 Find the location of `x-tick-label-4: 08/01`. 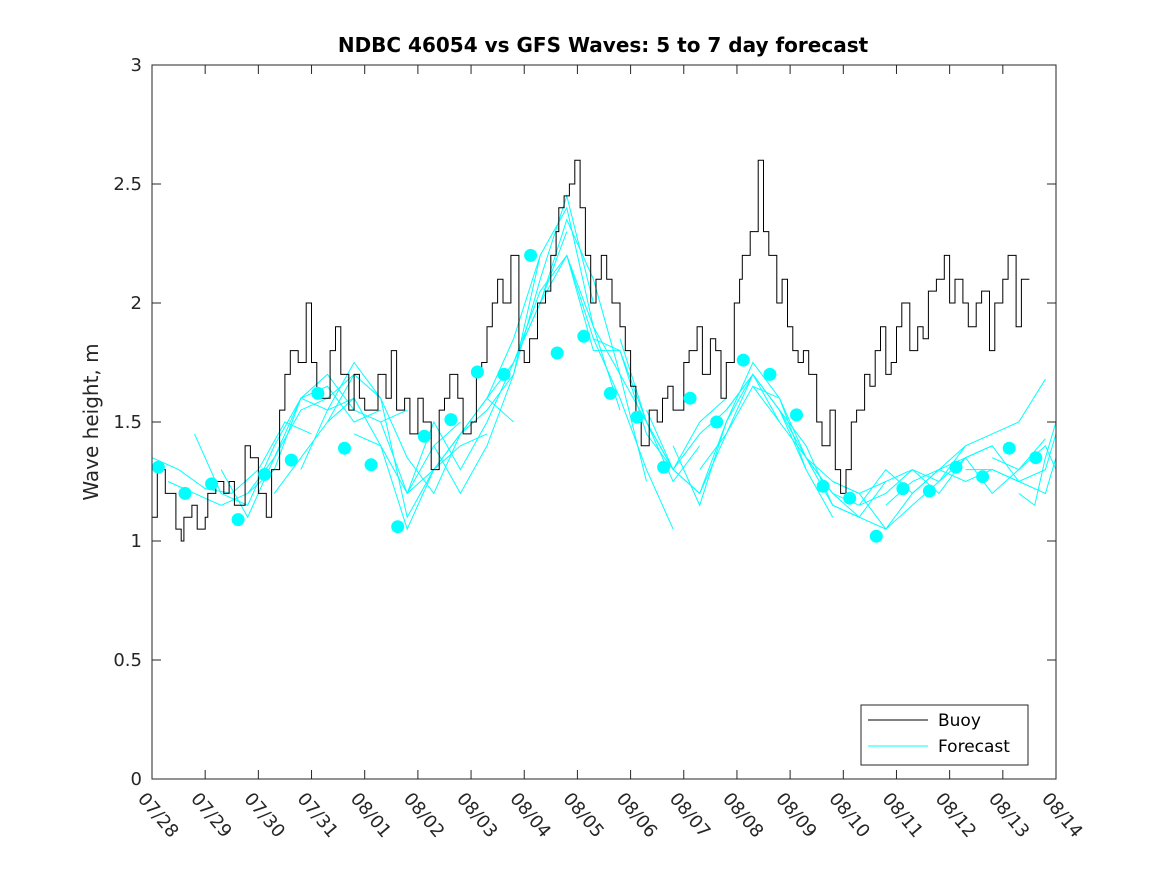

x-tick-label-4: 08/01 is located at coordinates (370, 815).